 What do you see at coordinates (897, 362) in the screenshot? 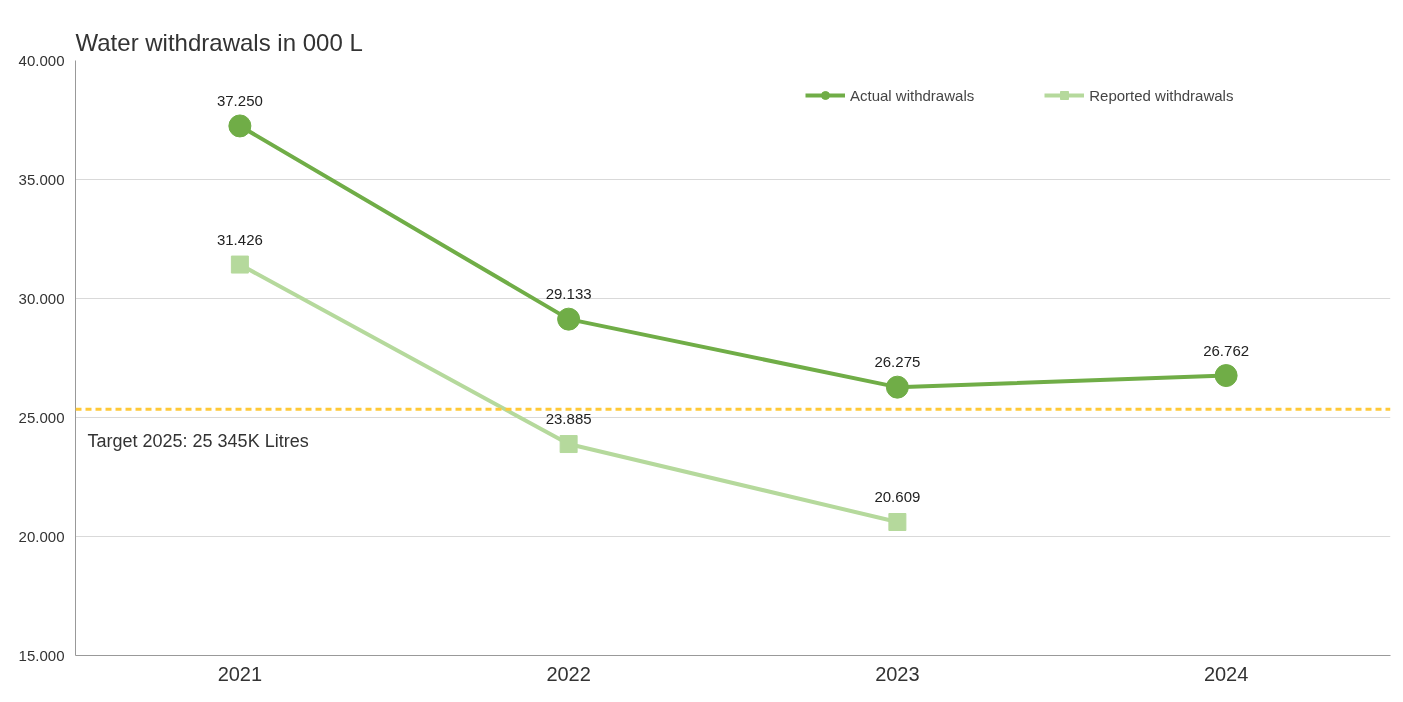
I see `data-label: 26.275` at bounding box center [897, 362].